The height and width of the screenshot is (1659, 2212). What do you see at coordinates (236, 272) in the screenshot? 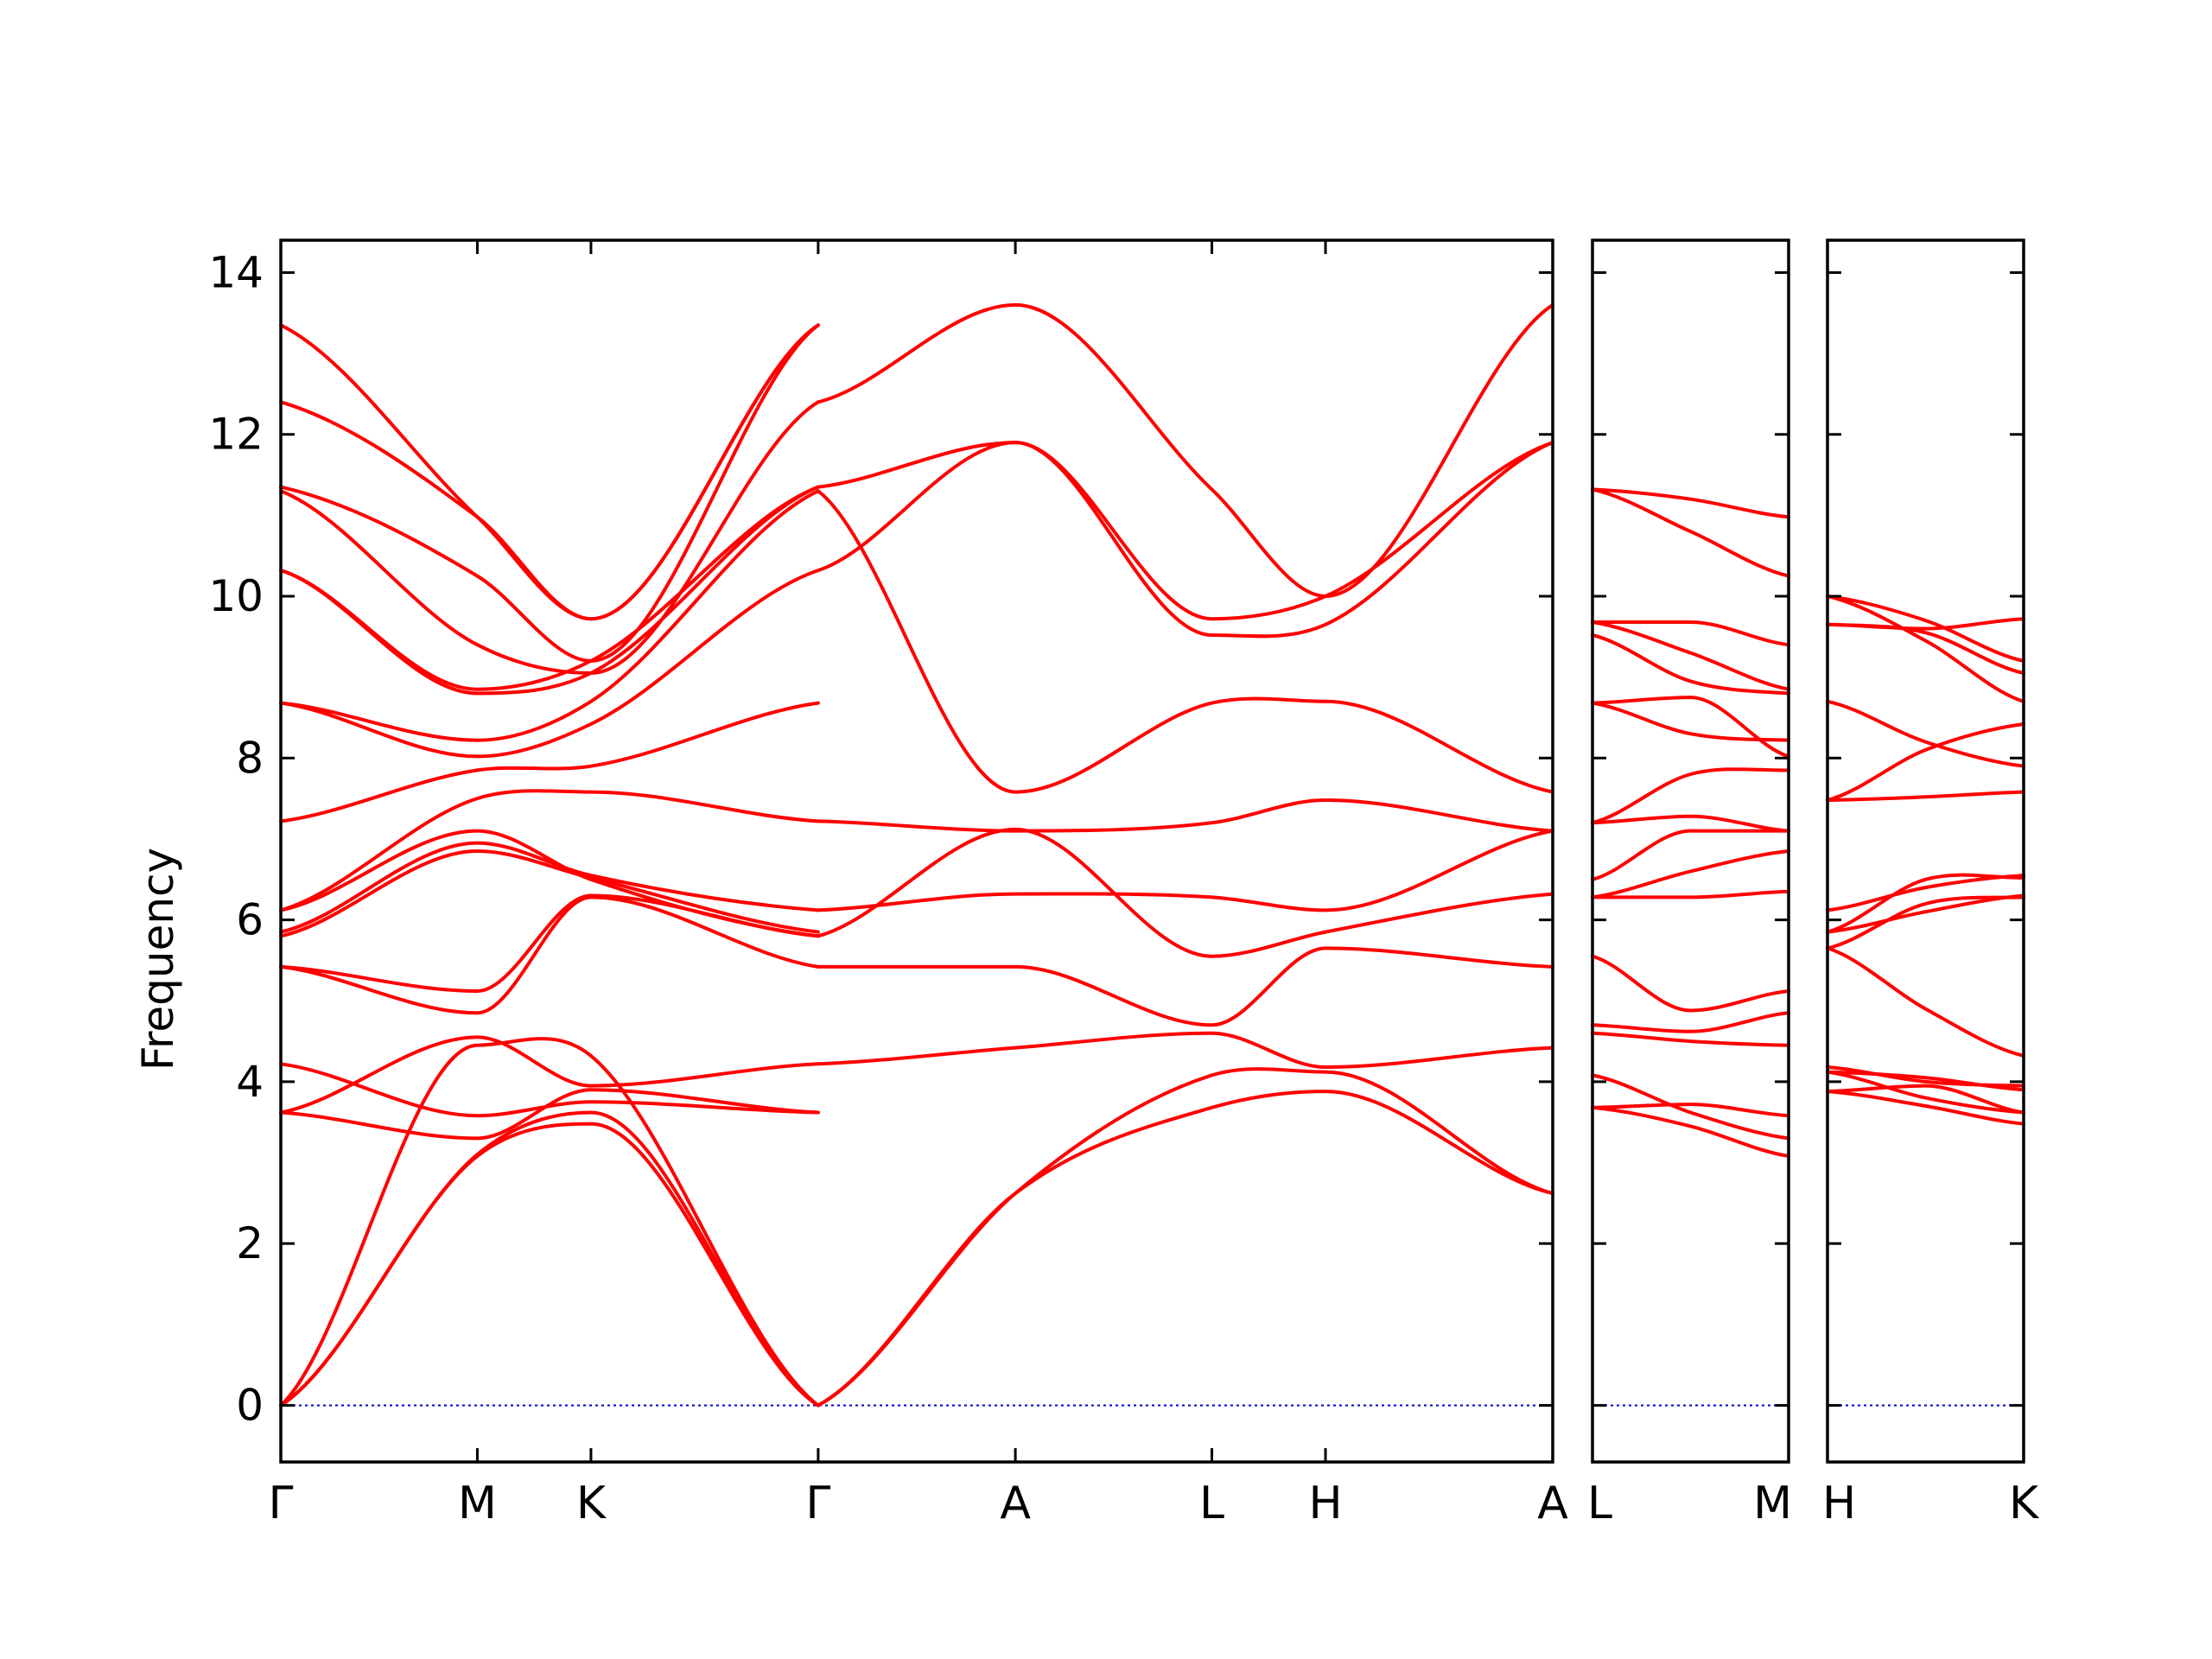
I see `y-tick-label: 14` at bounding box center [236, 272].